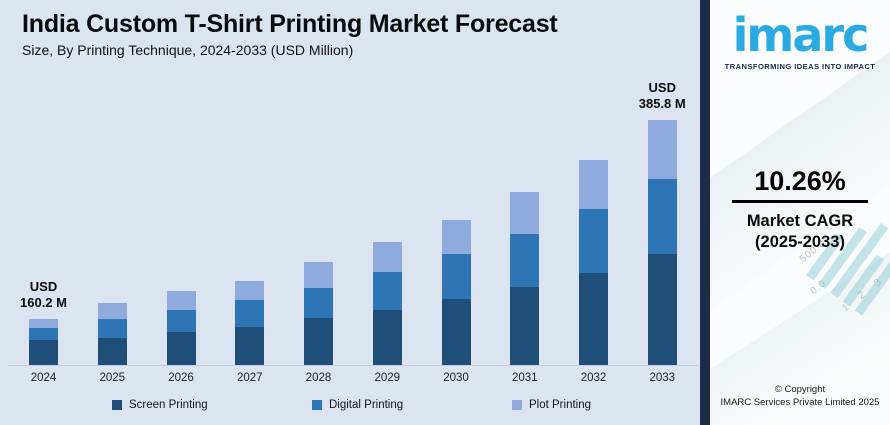  Describe the element at coordinates (387, 337) in the screenshot. I see `bar-segment-2029-screen-printing` at that location.